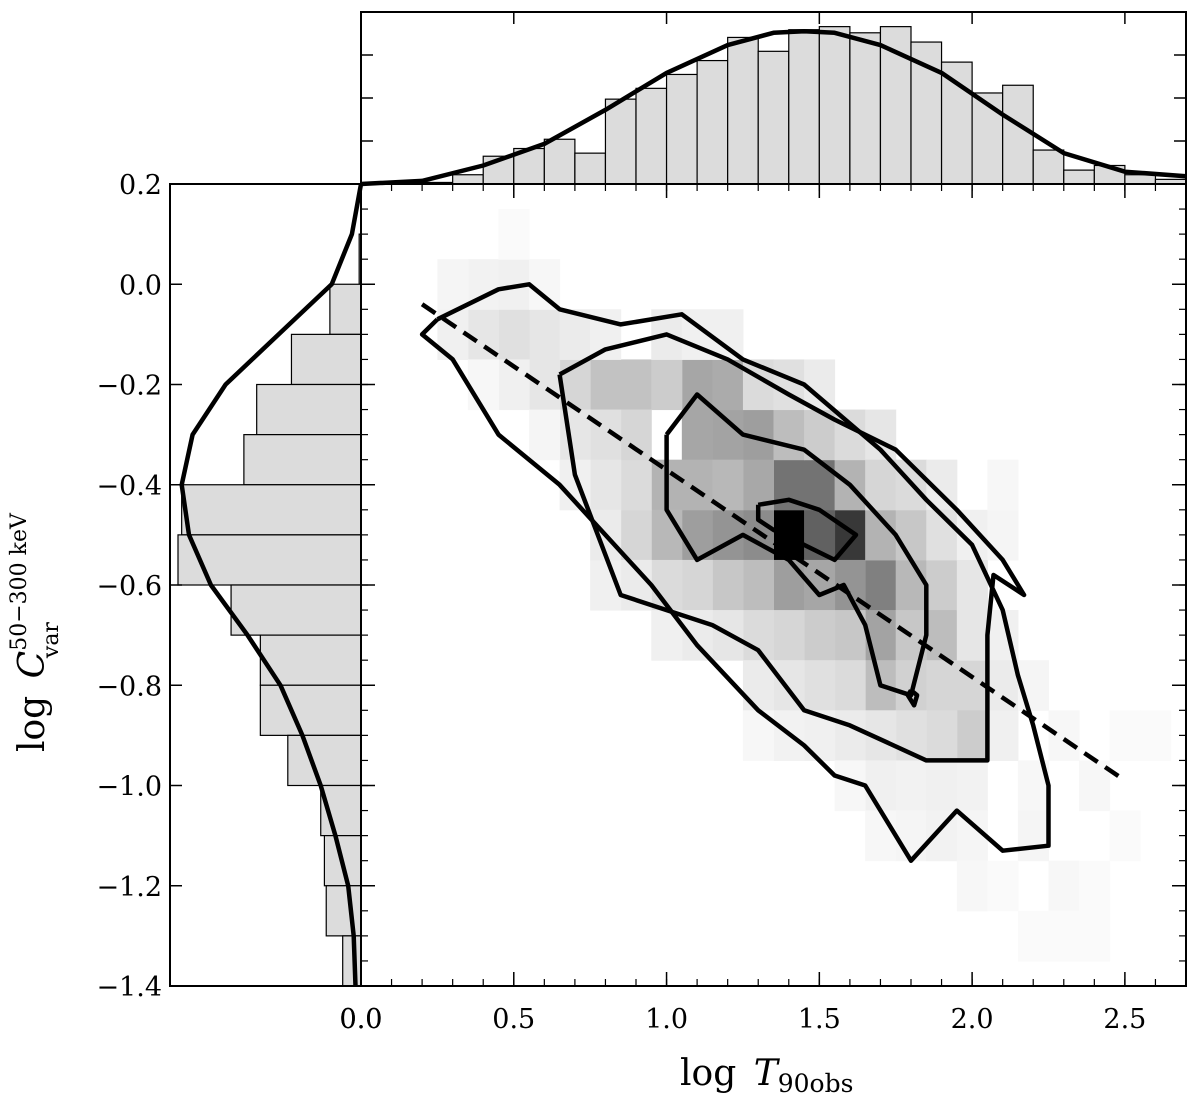  What do you see at coordinates (807, 530) in the screenshot?
I see `contour-inner` at bounding box center [807, 530].